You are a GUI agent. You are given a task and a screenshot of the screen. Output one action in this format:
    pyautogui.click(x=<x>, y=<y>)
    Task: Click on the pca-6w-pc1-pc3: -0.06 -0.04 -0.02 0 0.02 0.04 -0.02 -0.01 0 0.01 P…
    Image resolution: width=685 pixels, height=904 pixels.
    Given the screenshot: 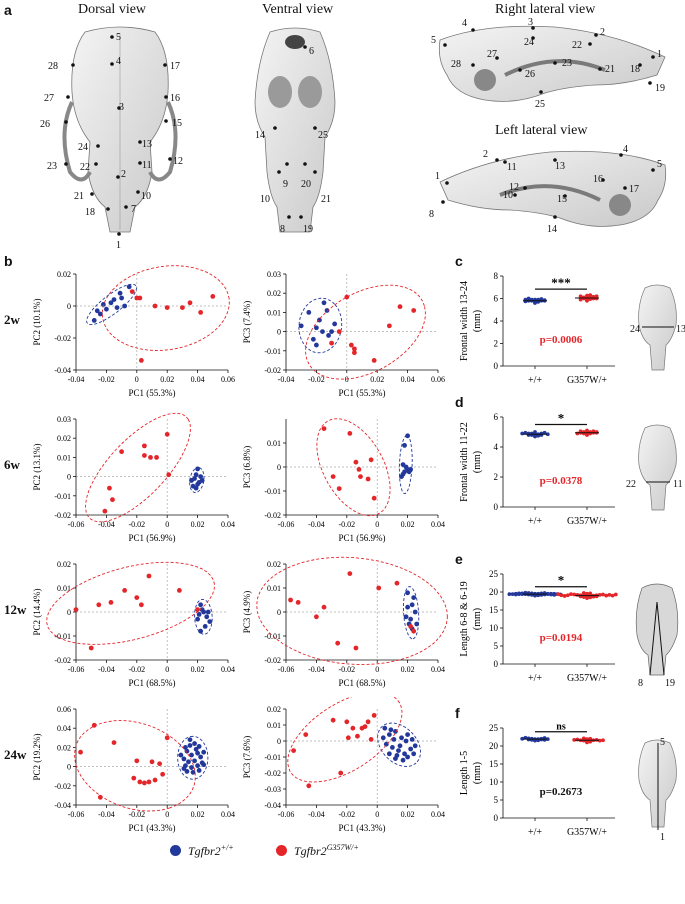 What is the action you would take?
    pyautogui.click(x=343, y=480)
    